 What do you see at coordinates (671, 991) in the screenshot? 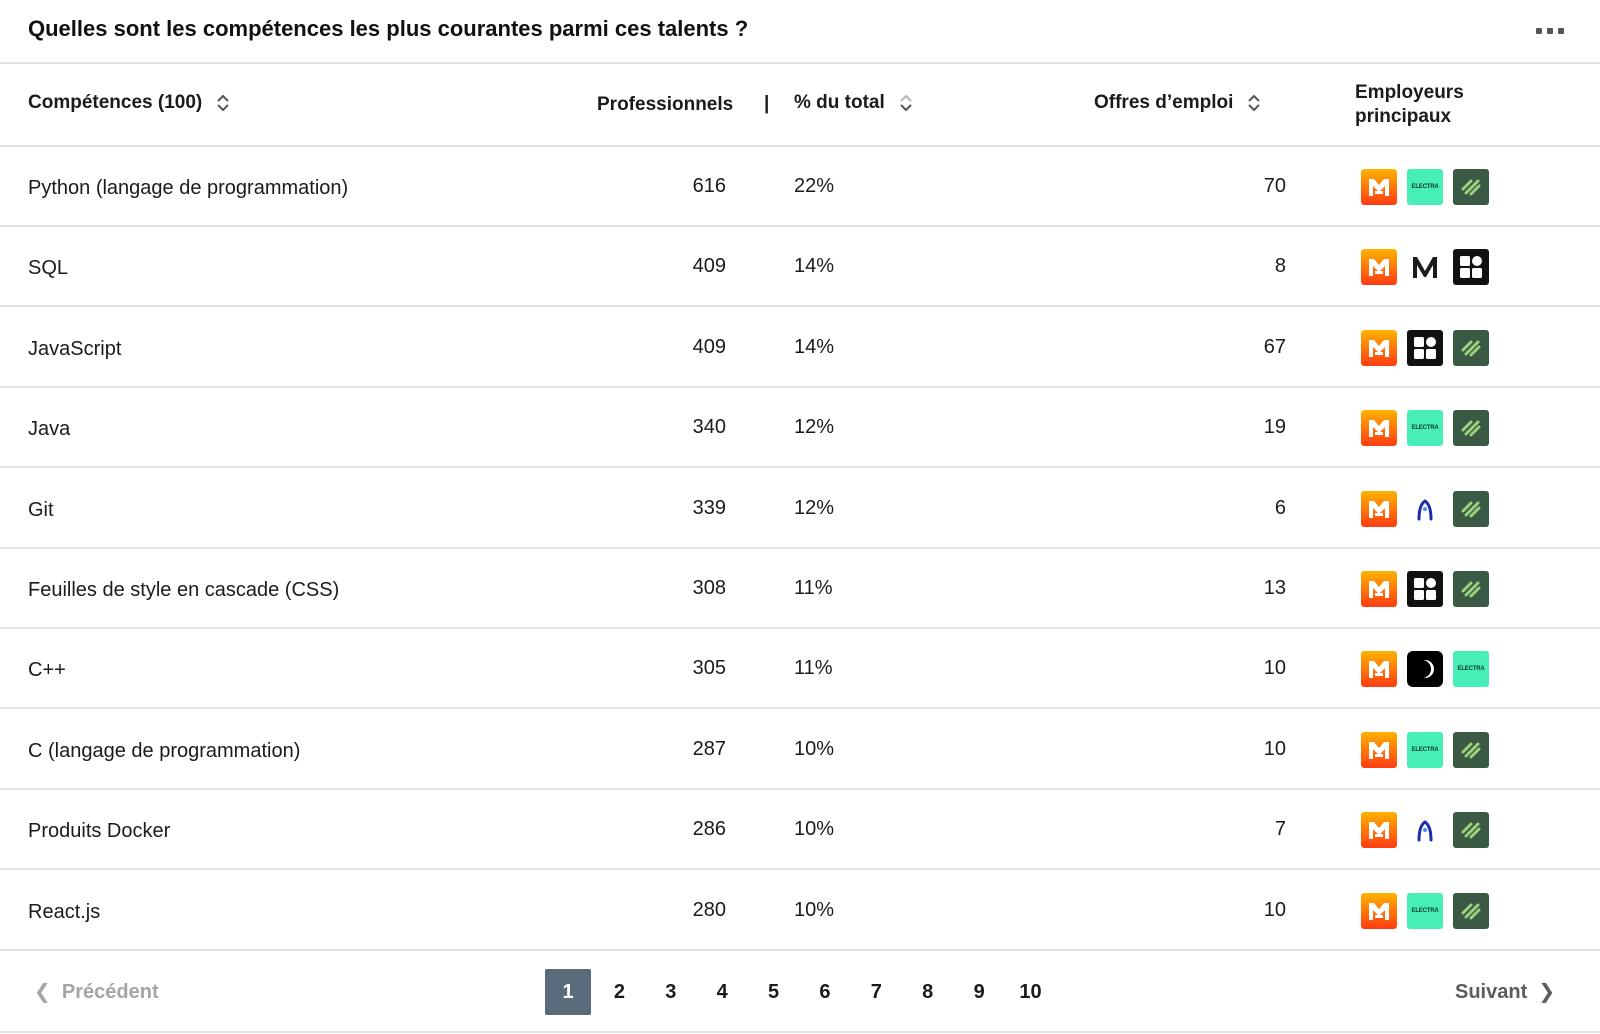
I see `page-button-3: 3` at bounding box center [671, 991].